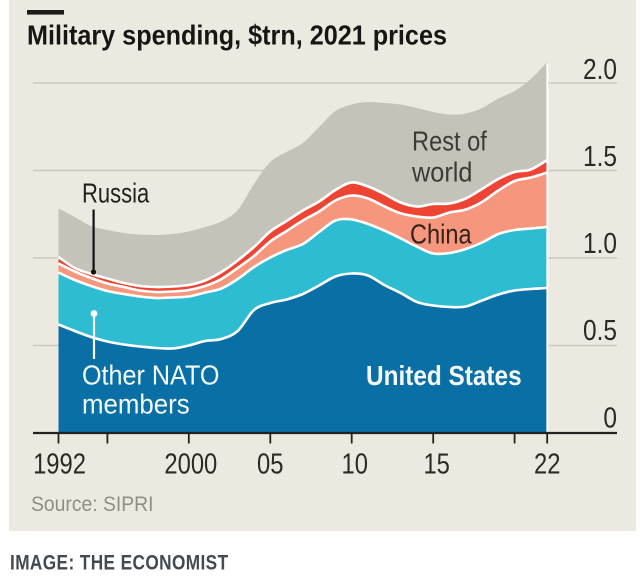  I want to click on svg-text: Rest of, so click(450, 142).